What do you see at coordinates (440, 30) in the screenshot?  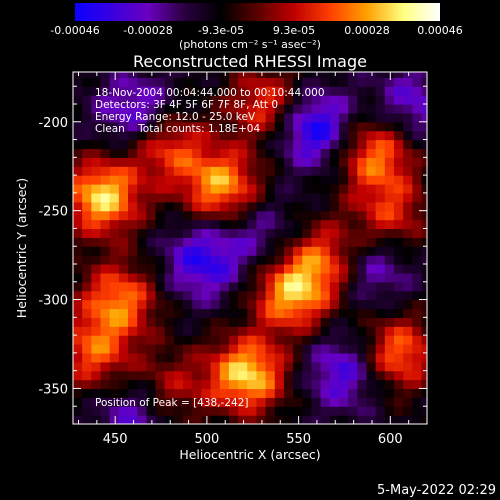 I see `colorbar-tick: 0.00046` at bounding box center [440, 30].